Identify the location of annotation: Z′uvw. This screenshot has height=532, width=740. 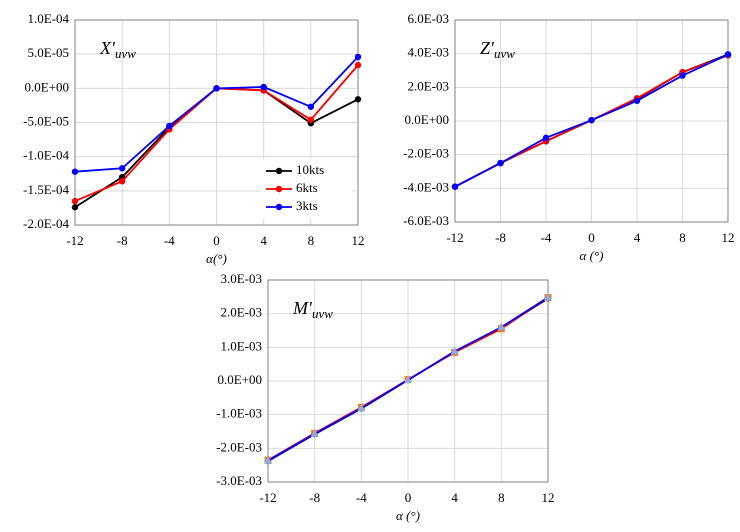
(497, 49).